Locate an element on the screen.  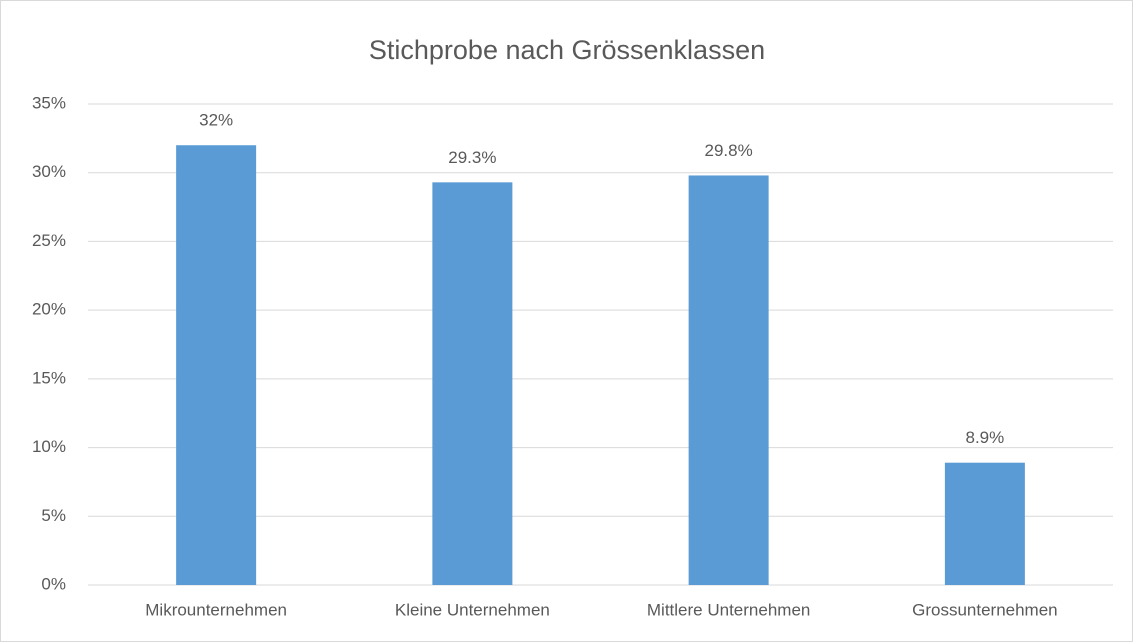
data-label: 29.8% is located at coordinates (729, 150).